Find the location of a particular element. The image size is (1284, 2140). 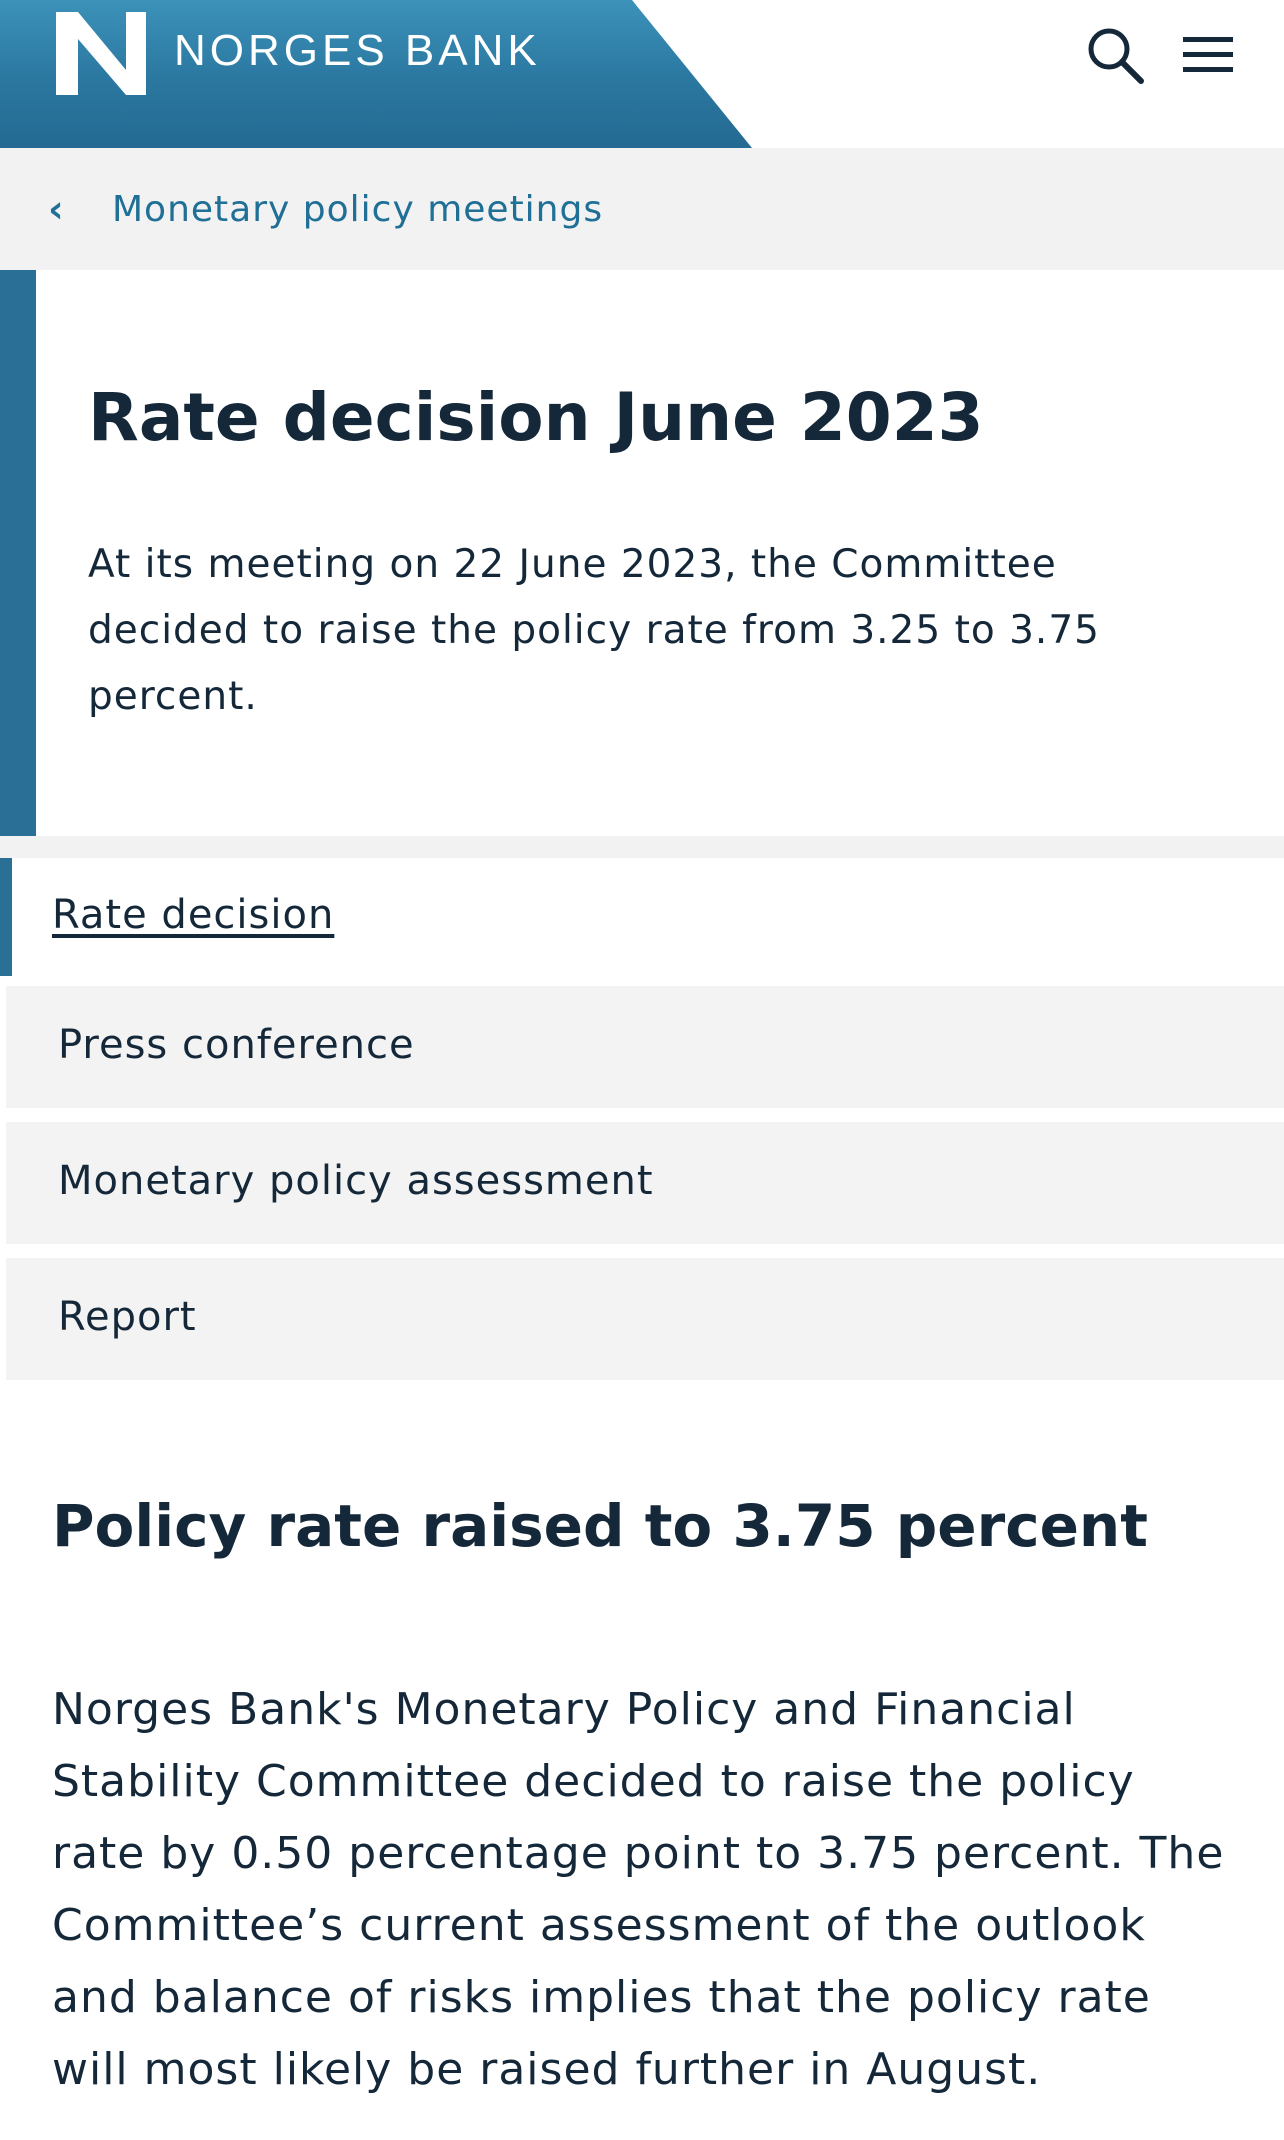

breadcrumb-link-monetary-policy-meetings: Monetary policy meetings is located at coordinates (358, 209).